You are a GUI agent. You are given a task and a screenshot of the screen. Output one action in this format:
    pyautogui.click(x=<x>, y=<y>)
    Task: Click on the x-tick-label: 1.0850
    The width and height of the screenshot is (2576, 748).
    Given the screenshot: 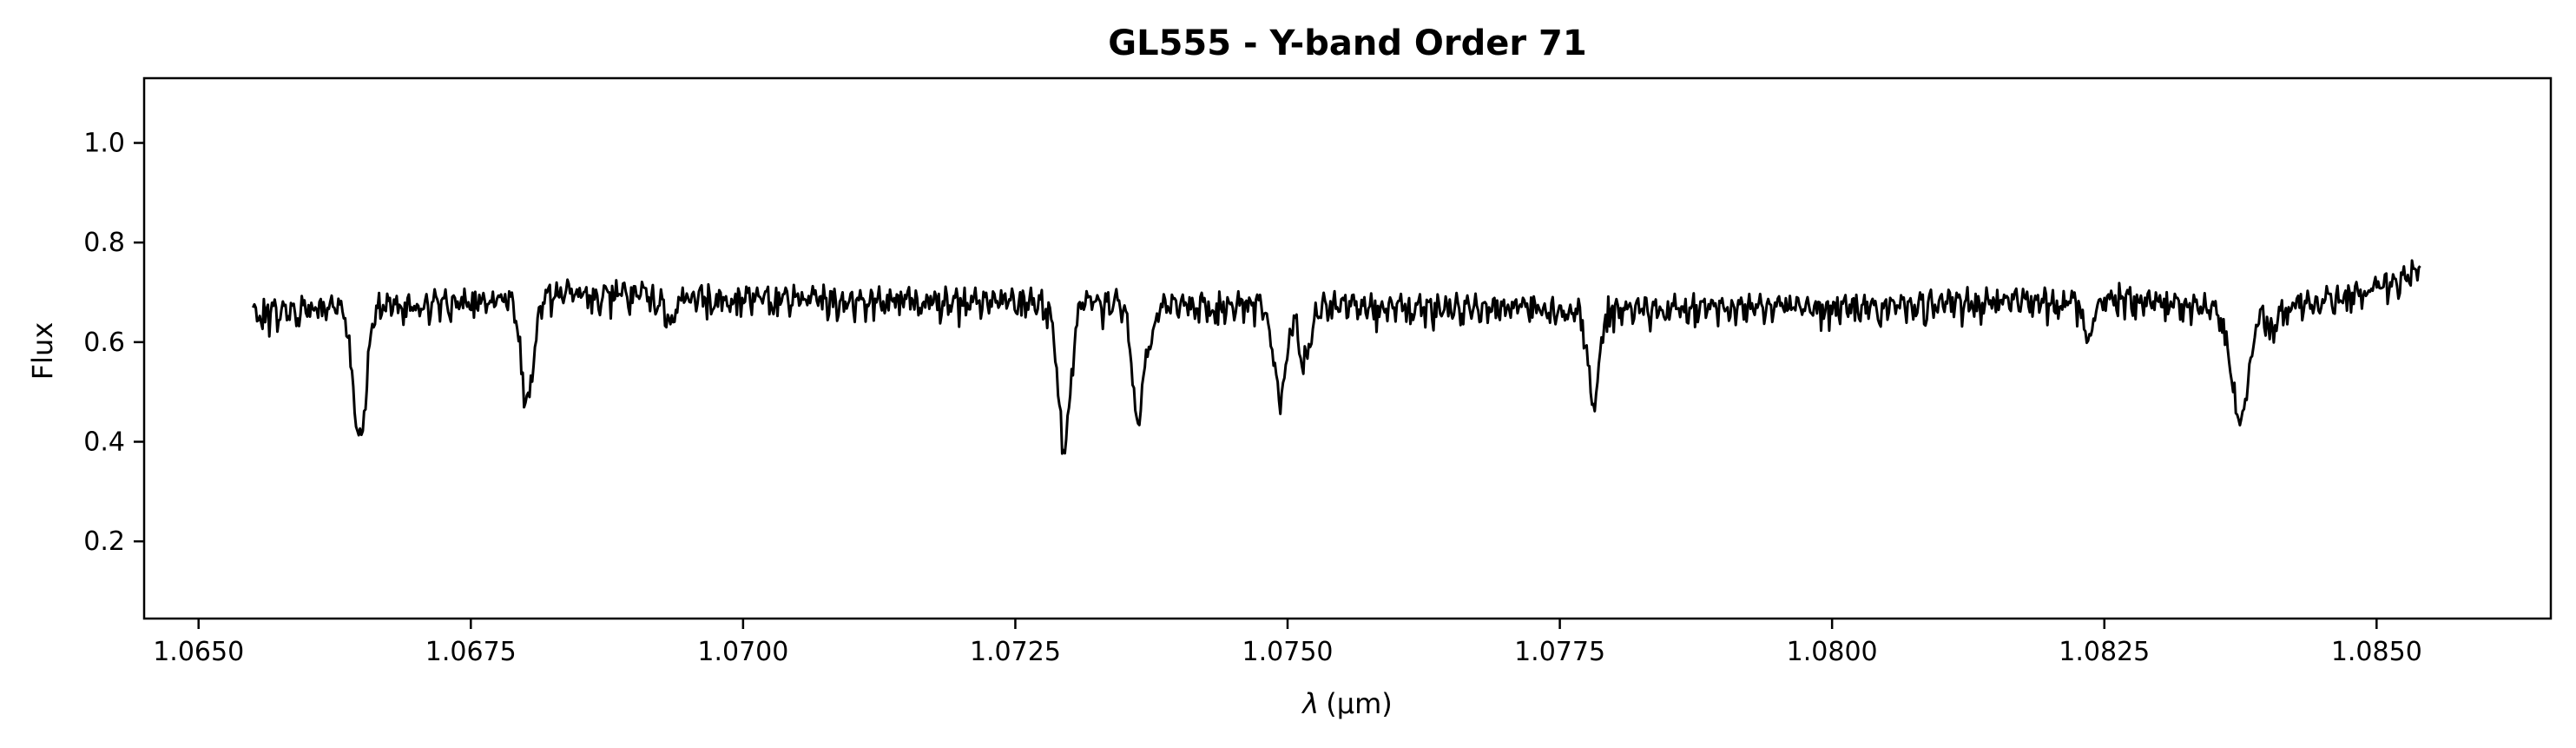 What is the action you would take?
    pyautogui.click(x=2376, y=652)
    